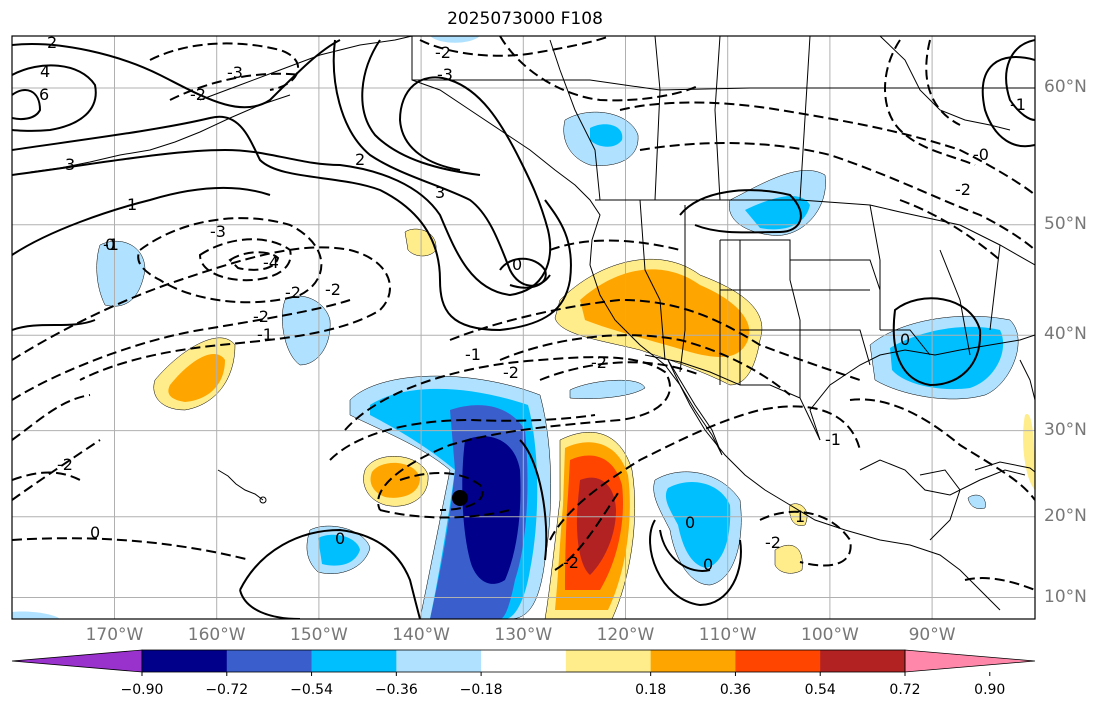 Image resolution: width=1105 pixels, height=712 pixels. What do you see at coordinates (1065, 596) in the screenshot?
I see `latitude-label: 10°N` at bounding box center [1065, 596].